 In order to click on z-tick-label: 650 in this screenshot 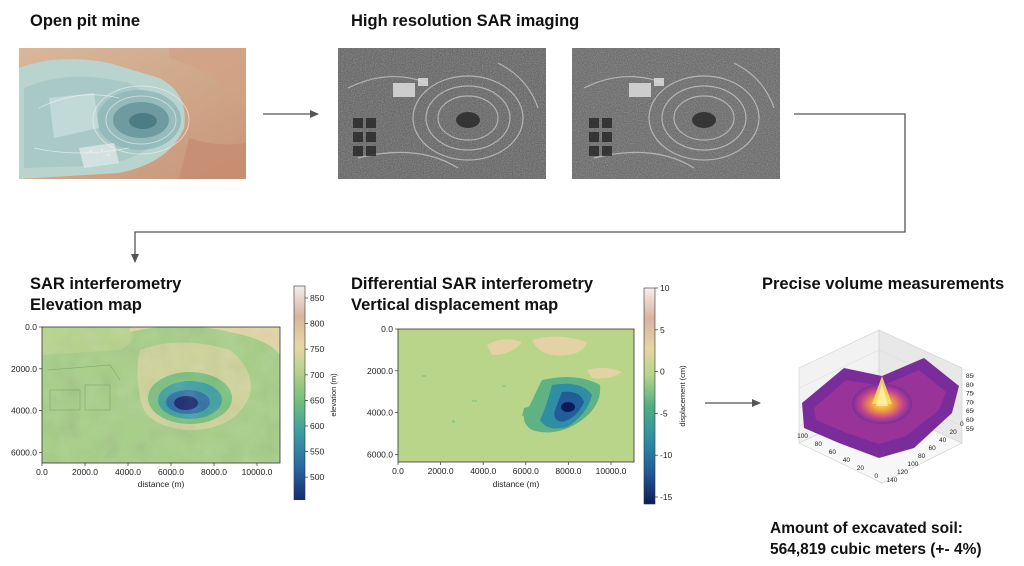, I will do `click(970, 411)`.